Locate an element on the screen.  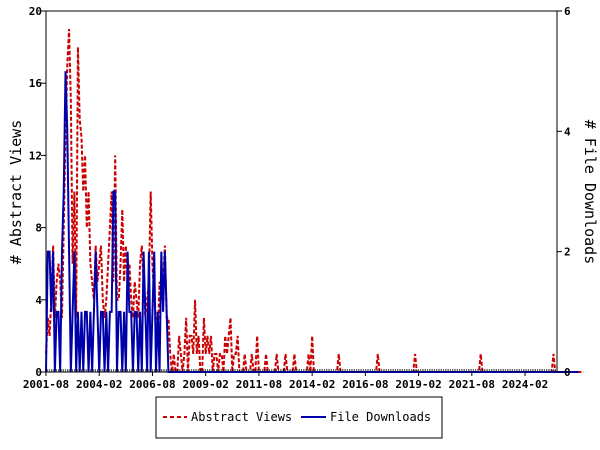
legend-label-file-downloads: File Downloads is located at coordinates (380, 417).